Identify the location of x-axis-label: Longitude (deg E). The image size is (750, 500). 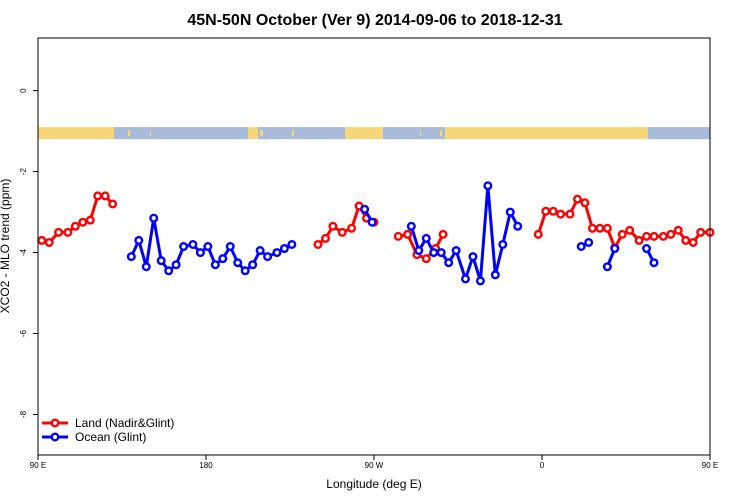
(373, 484).